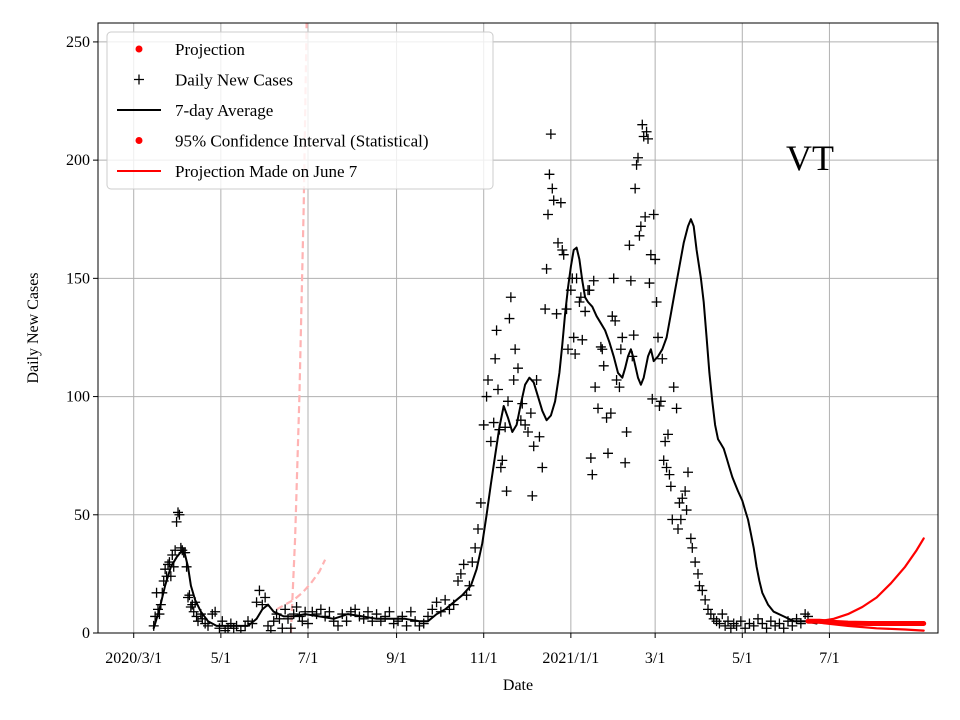 Image resolution: width=960 pixels, height=720 pixels. What do you see at coordinates (213, 80) in the screenshot?
I see `legend-item: Daily New Cases` at bounding box center [213, 80].